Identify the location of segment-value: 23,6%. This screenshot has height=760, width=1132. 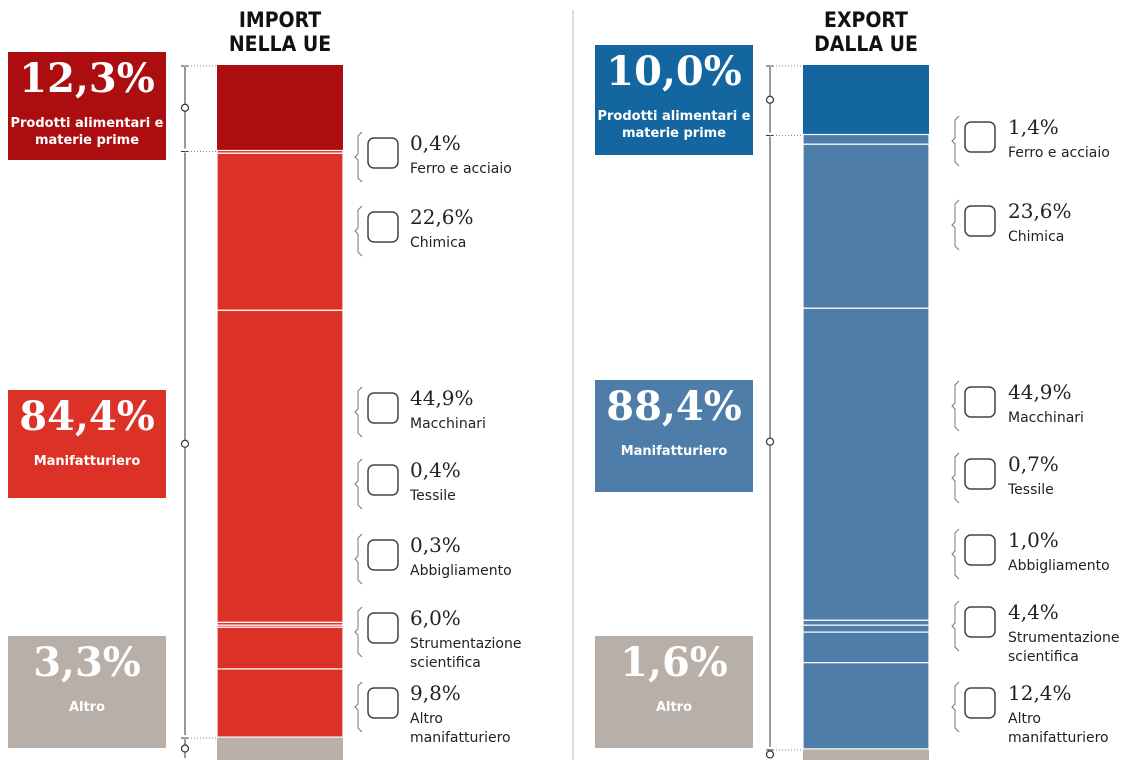
(1040, 211).